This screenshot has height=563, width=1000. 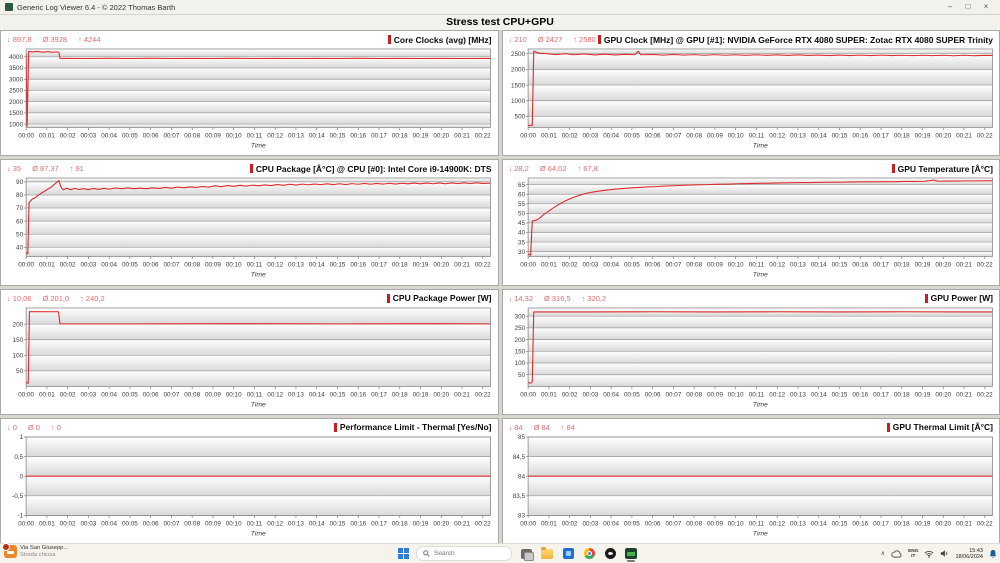 I want to click on y-tick-label: 300, so click(x=519, y=316).